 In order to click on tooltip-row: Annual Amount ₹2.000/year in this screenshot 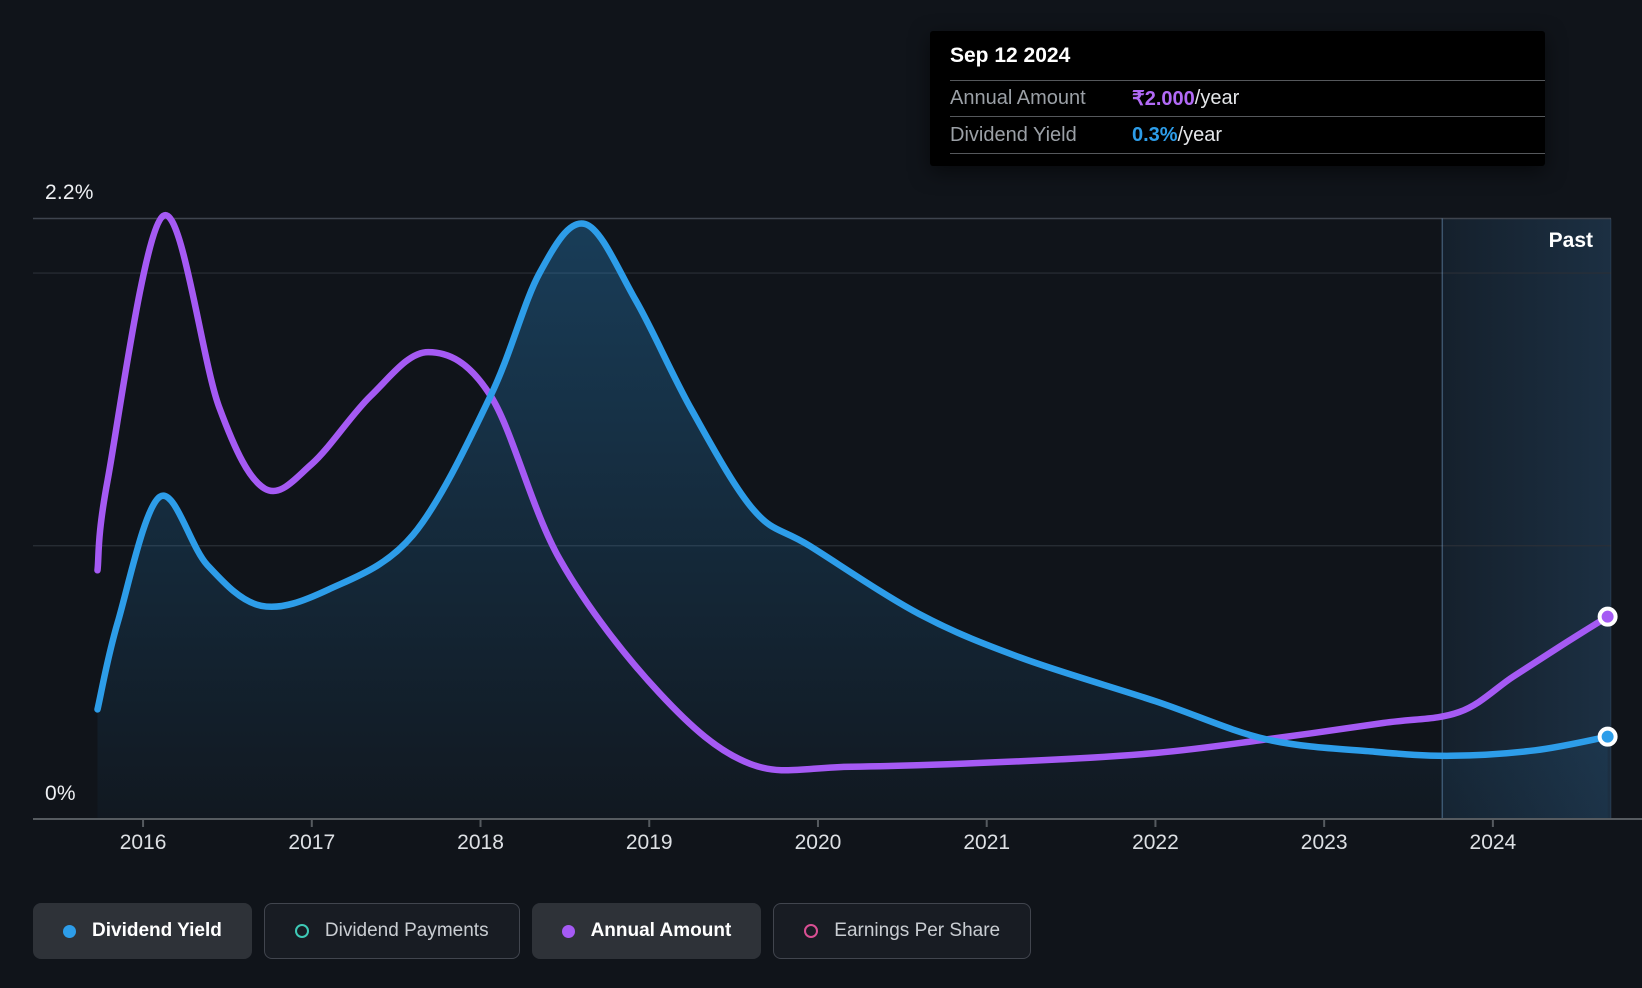, I will do `click(1247, 98)`.